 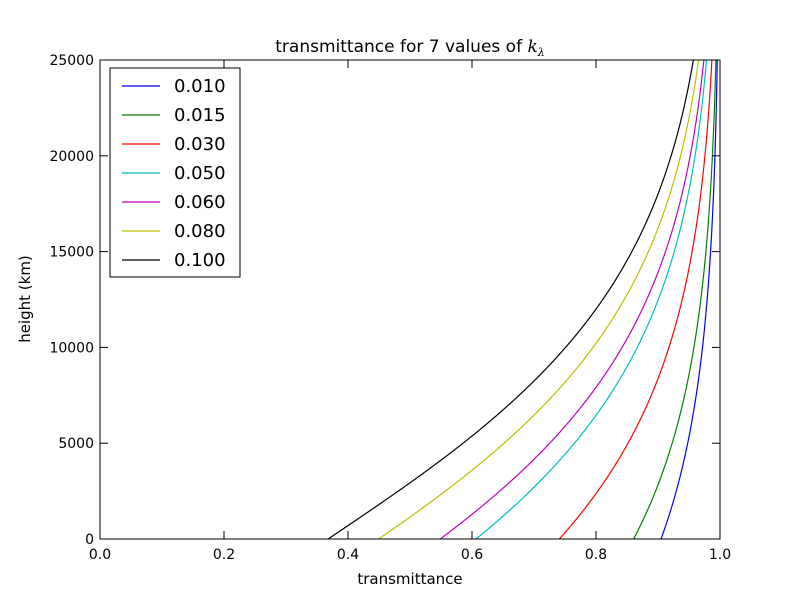 I want to click on y-tick-label: 20000, so click(x=71, y=157).